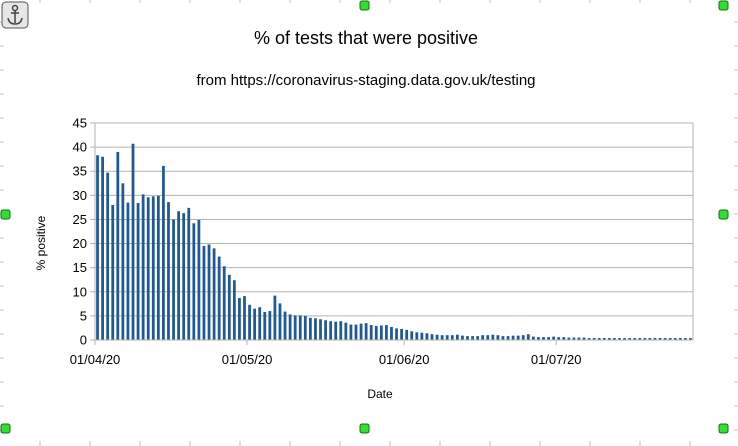  What do you see at coordinates (95, 359) in the screenshot?
I see `x-tick-label: 01/04/20` at bounding box center [95, 359].